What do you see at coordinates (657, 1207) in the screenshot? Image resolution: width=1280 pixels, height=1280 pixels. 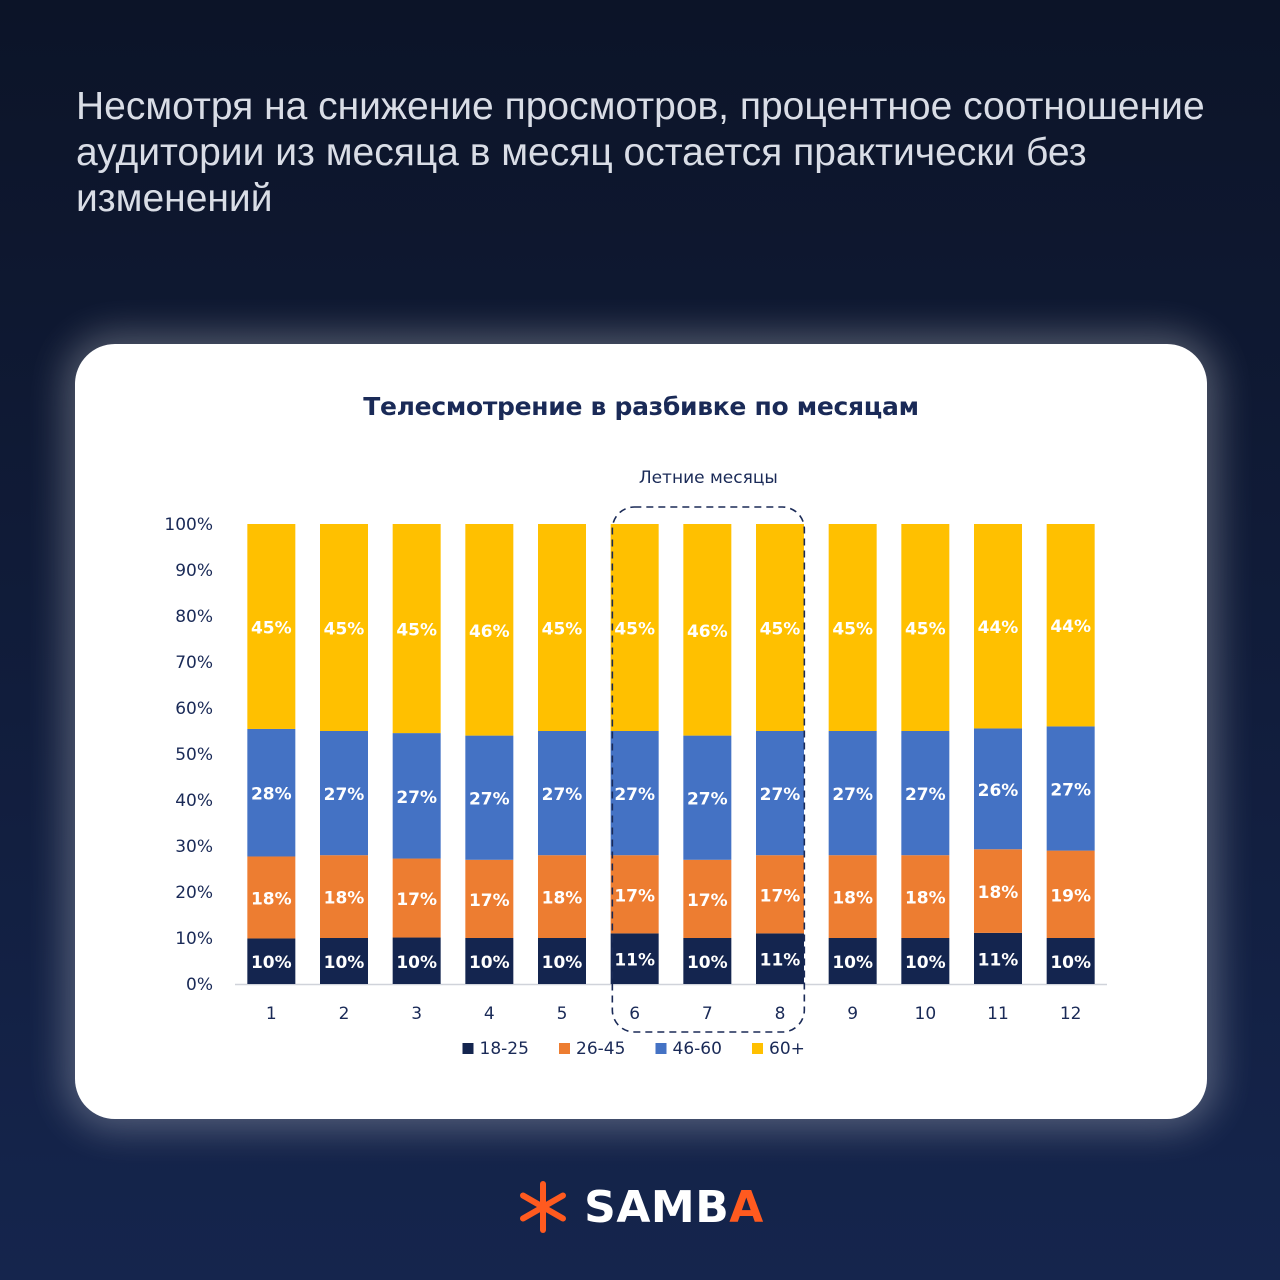 I see `brand-name-main: SAMB` at bounding box center [657, 1207].